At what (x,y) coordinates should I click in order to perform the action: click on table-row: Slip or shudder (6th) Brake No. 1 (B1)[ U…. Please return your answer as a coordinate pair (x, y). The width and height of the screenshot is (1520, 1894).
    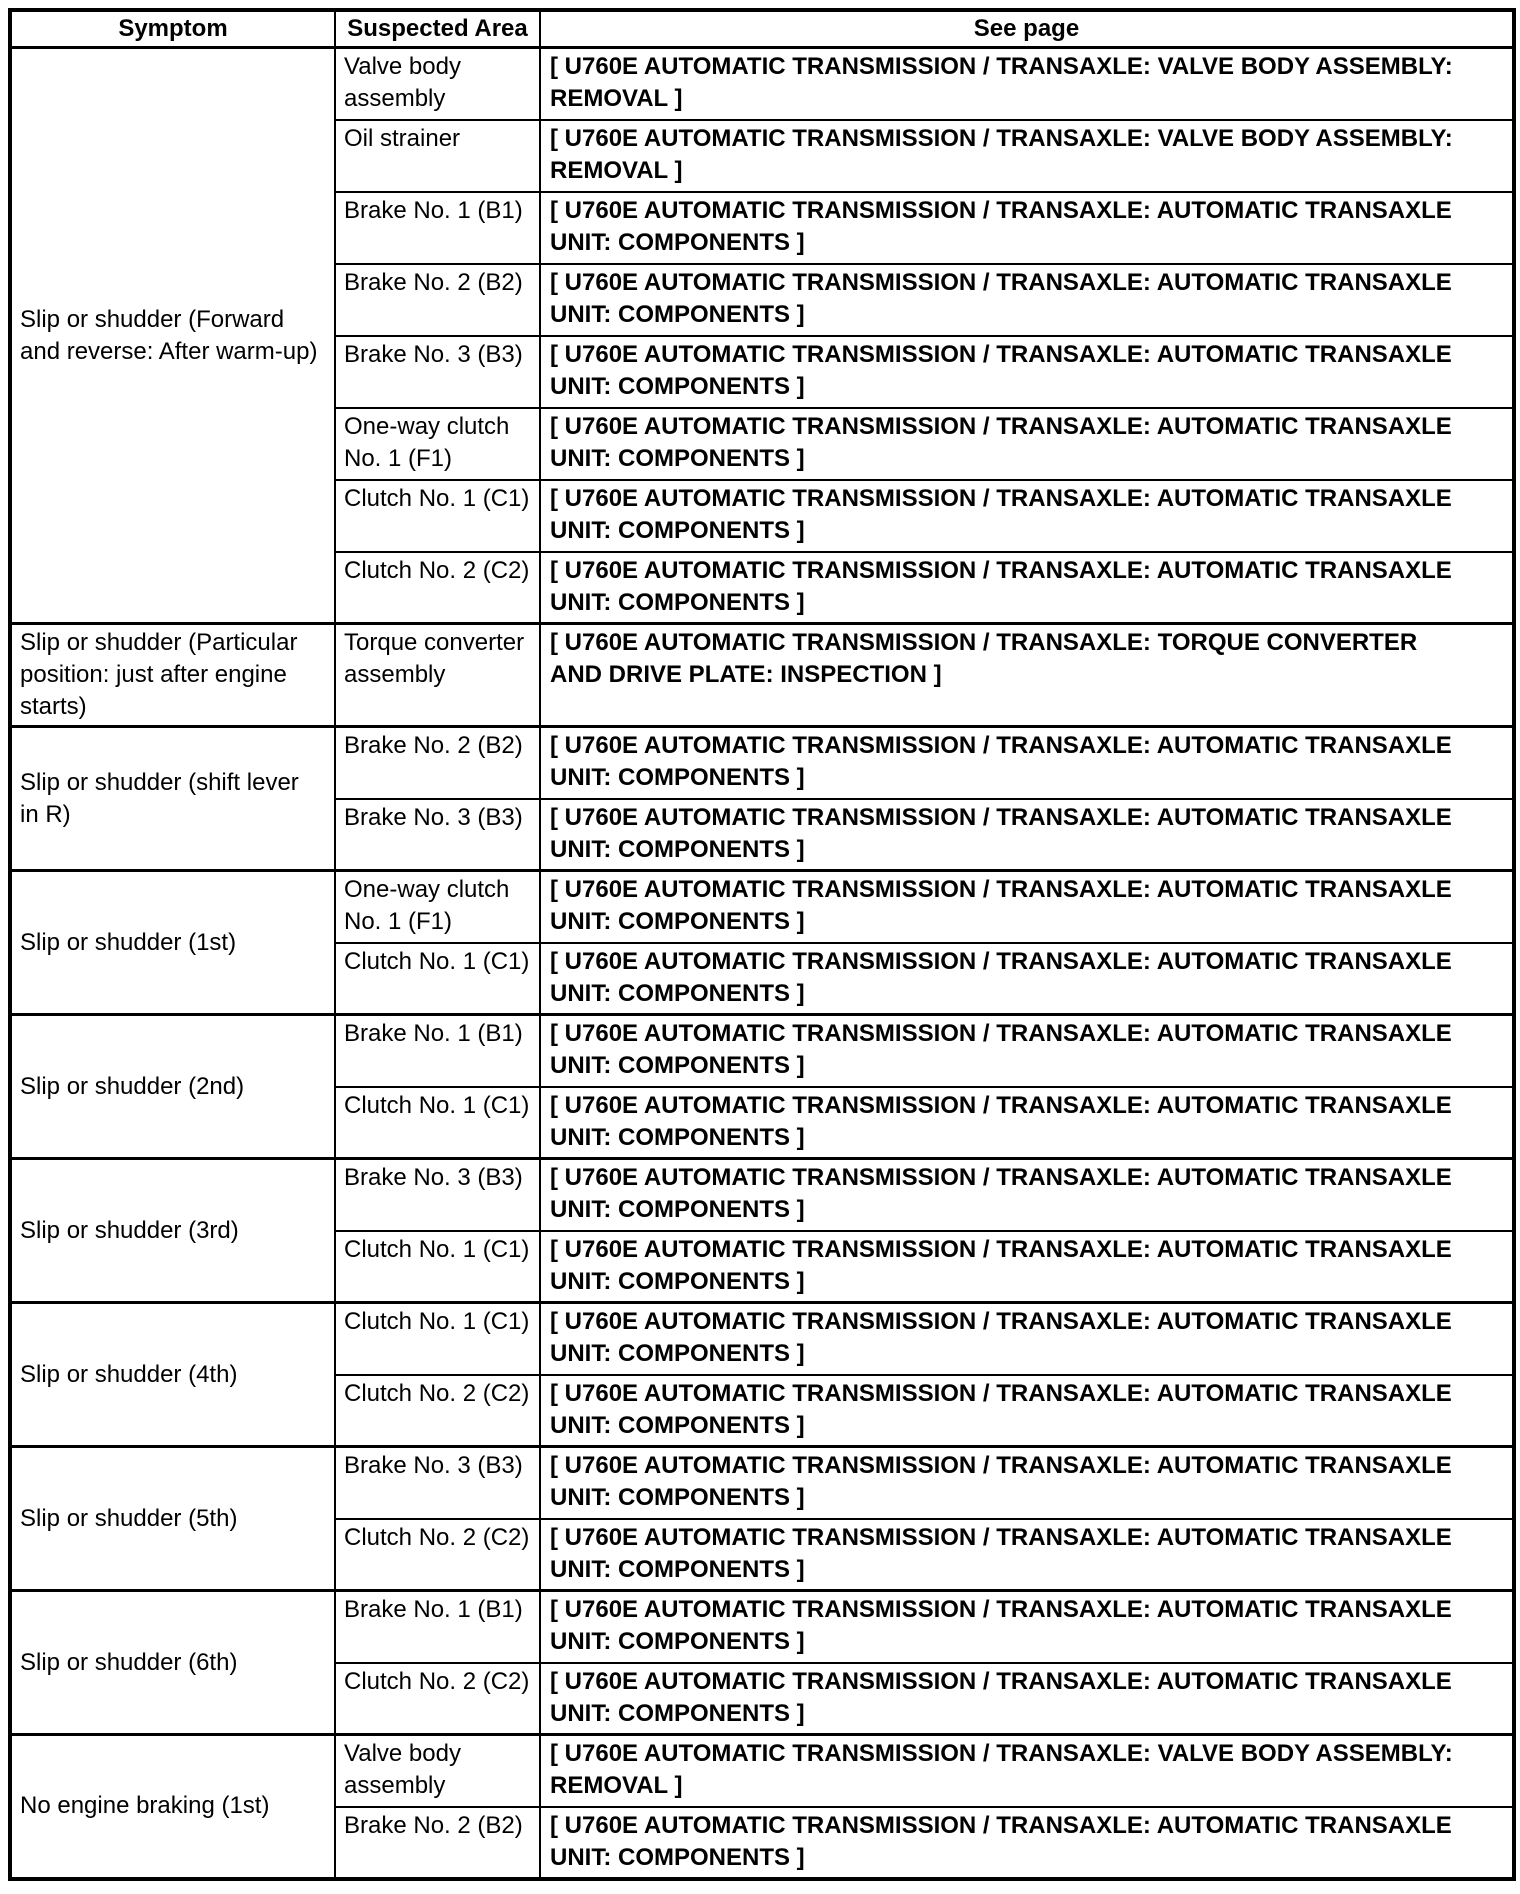
    Looking at the image, I should click on (762, 1662).